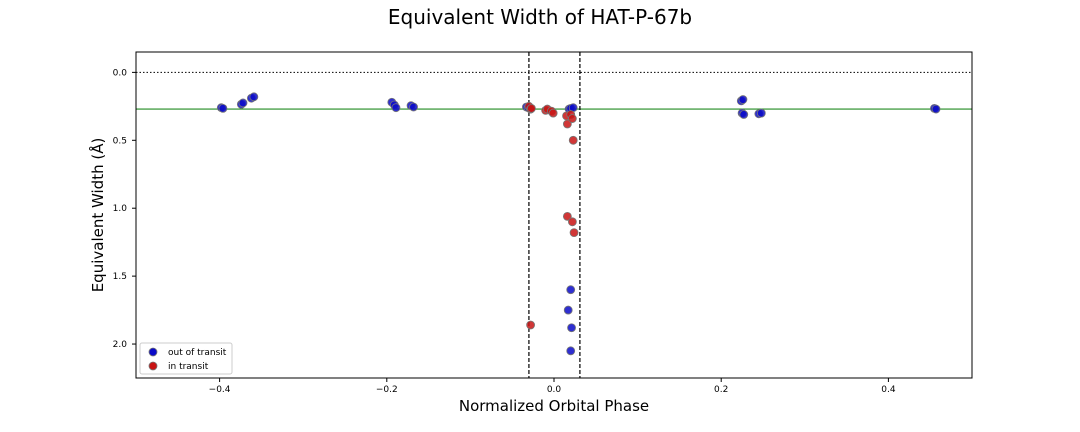 The image size is (1080, 432). What do you see at coordinates (97, 215) in the screenshot?
I see `y-axis-title: Equivalent Width (Å)` at bounding box center [97, 215].